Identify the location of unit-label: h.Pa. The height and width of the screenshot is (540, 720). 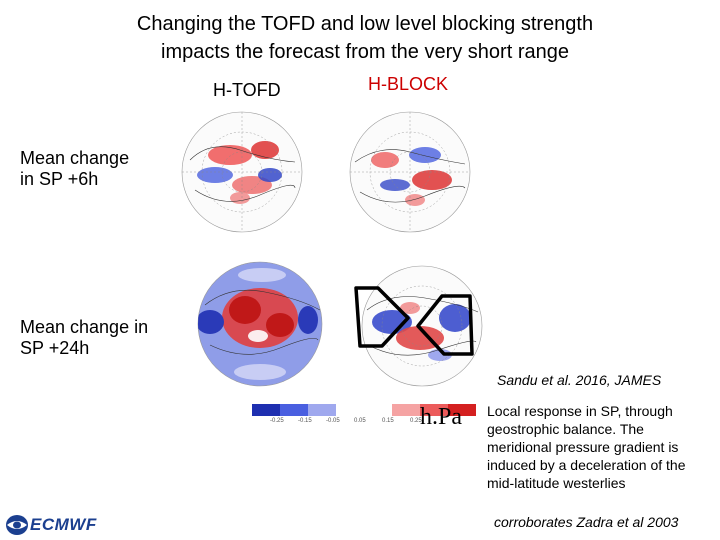
(441, 417).